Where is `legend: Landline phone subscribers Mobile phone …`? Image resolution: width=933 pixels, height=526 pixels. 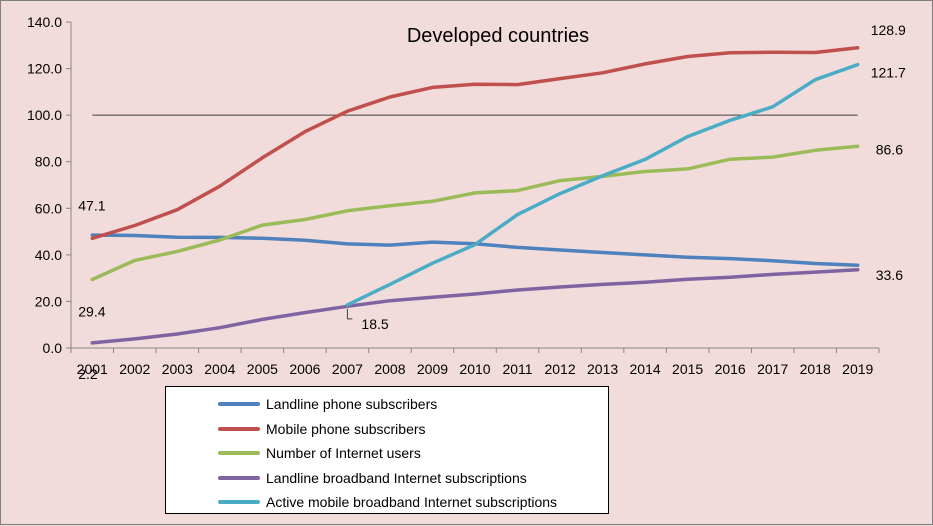 legend: Landline phone subscribers Mobile phone … is located at coordinates (387, 450).